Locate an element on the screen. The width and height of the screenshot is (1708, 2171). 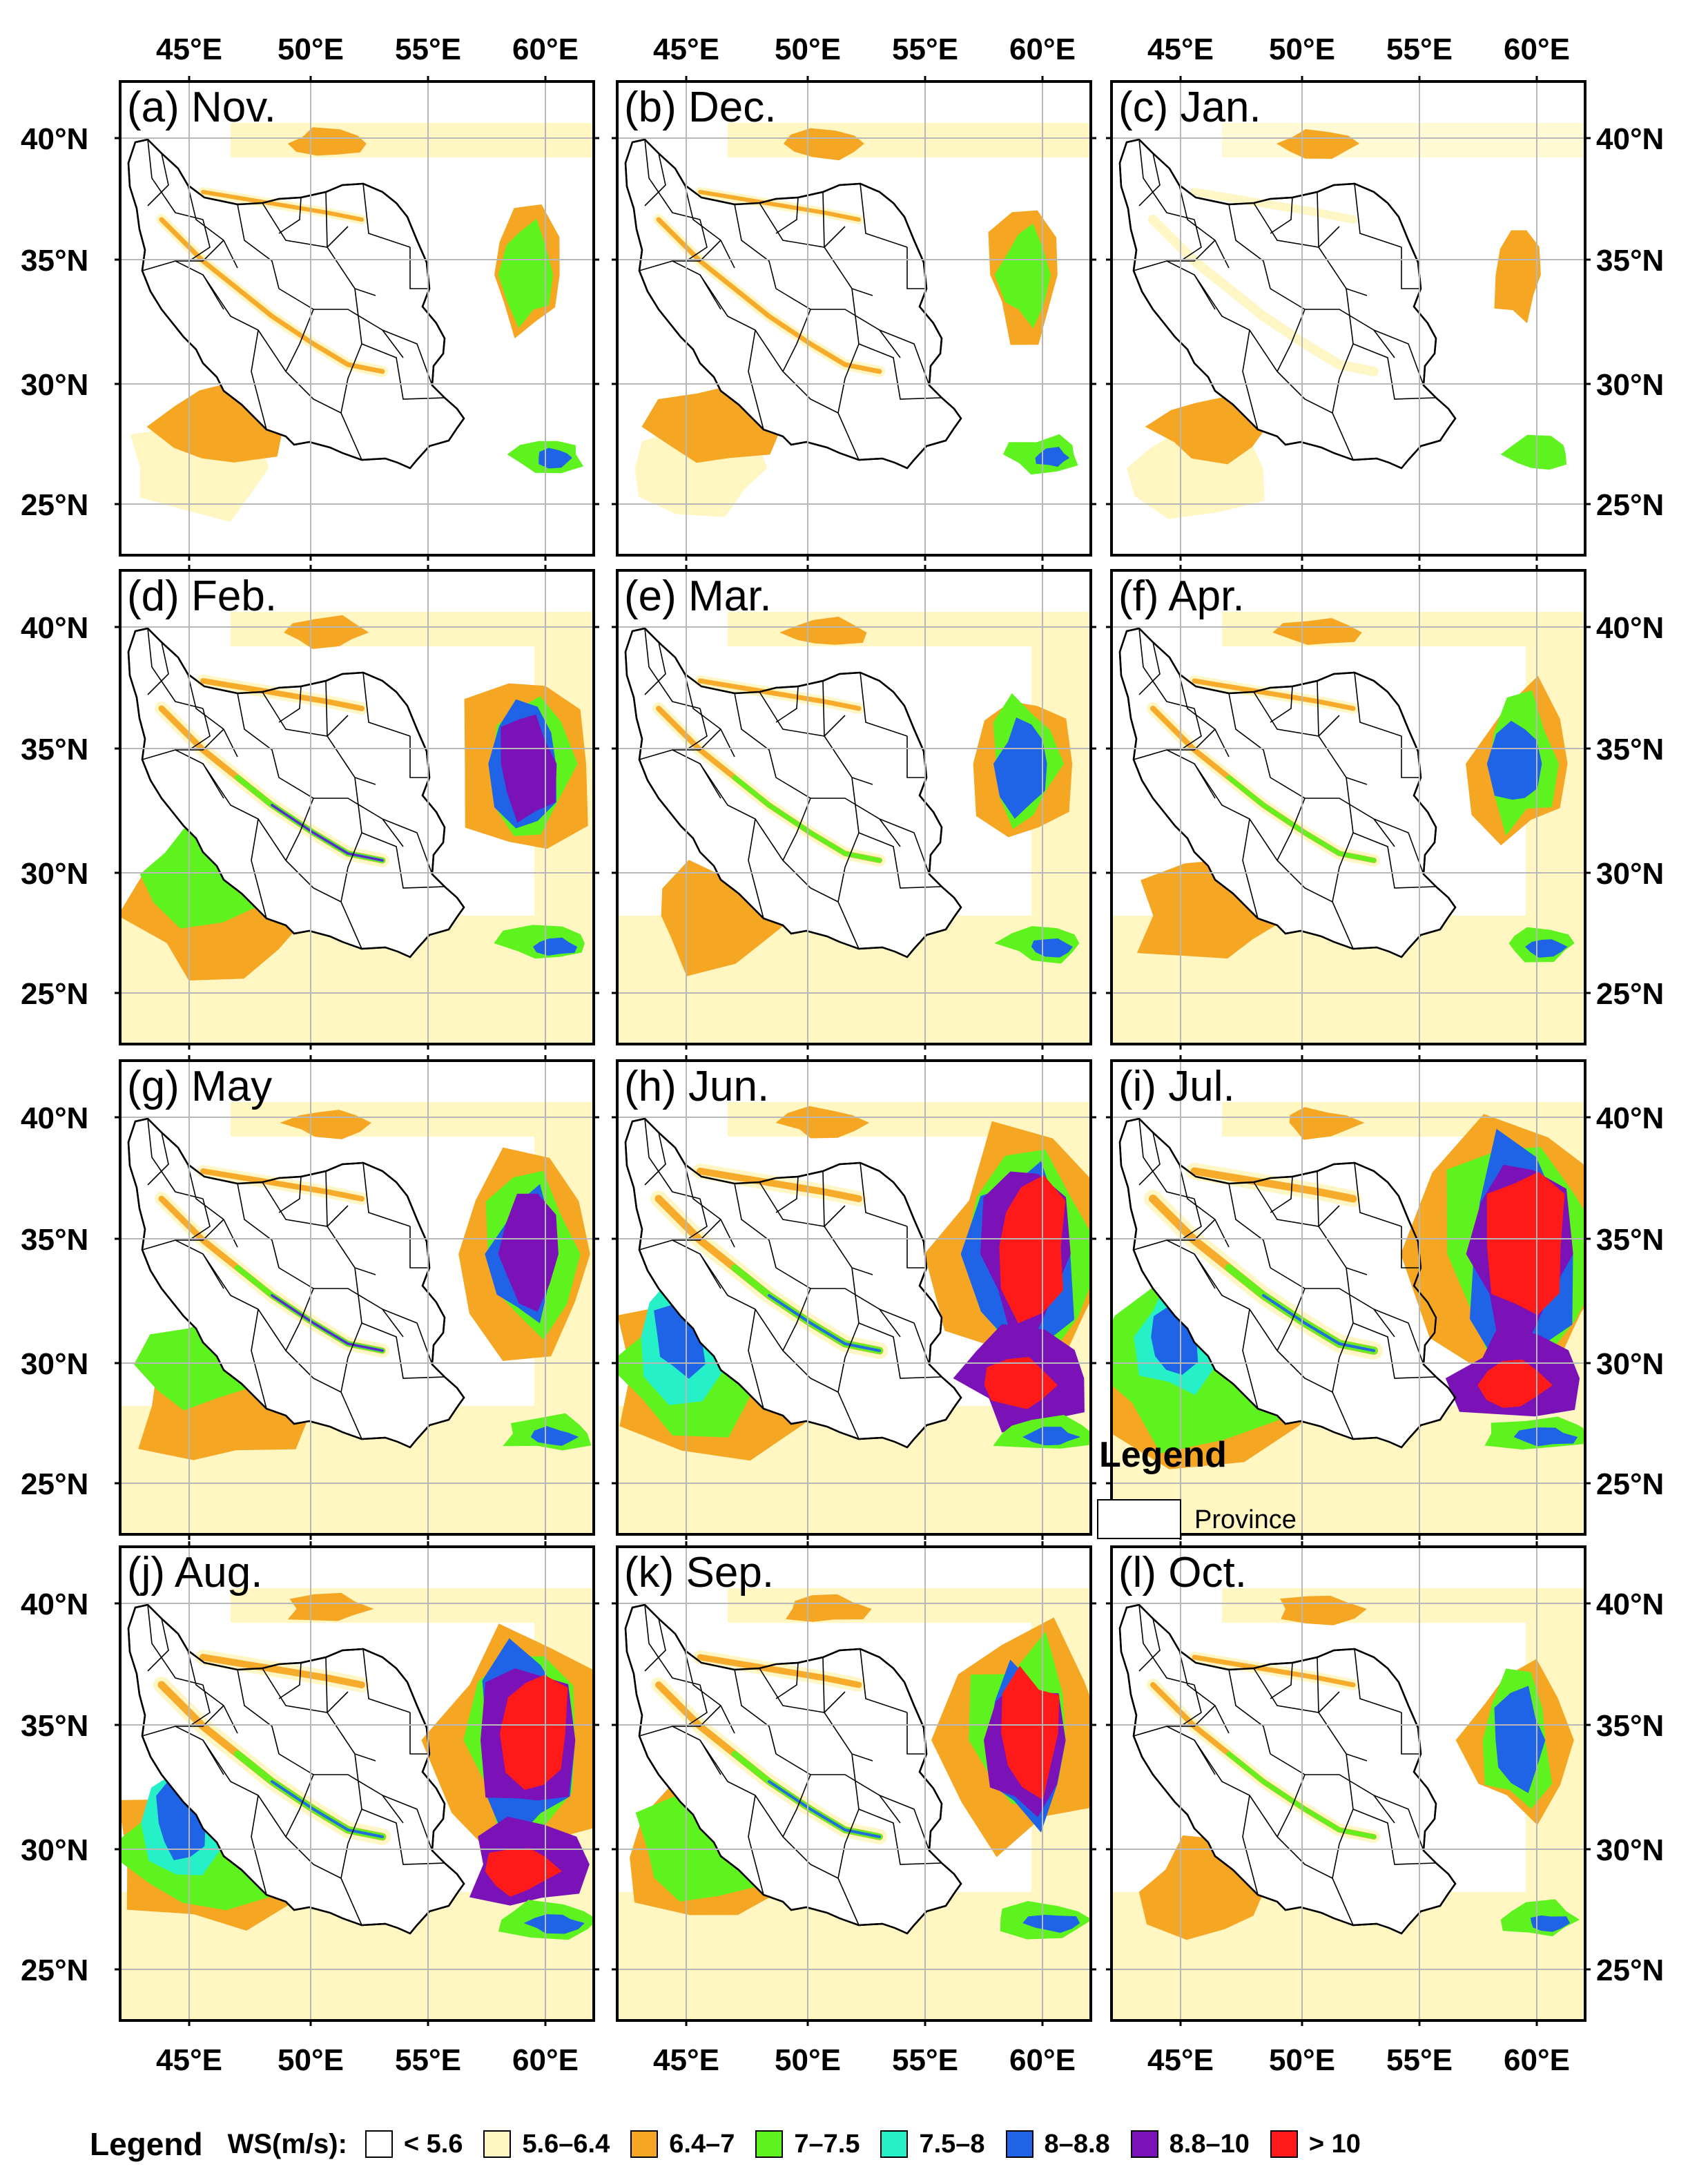
legend-label: > 10 is located at coordinates (1334, 2144).